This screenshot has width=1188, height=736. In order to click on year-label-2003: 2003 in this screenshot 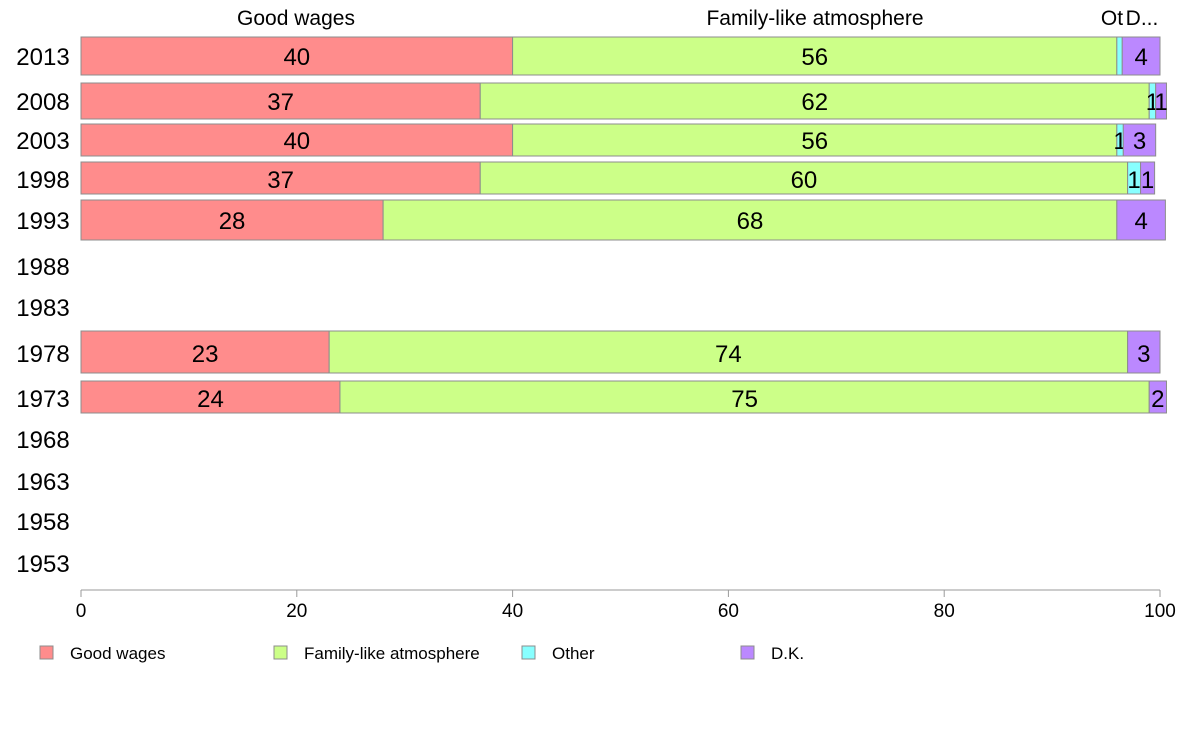, I will do `click(42, 141)`.